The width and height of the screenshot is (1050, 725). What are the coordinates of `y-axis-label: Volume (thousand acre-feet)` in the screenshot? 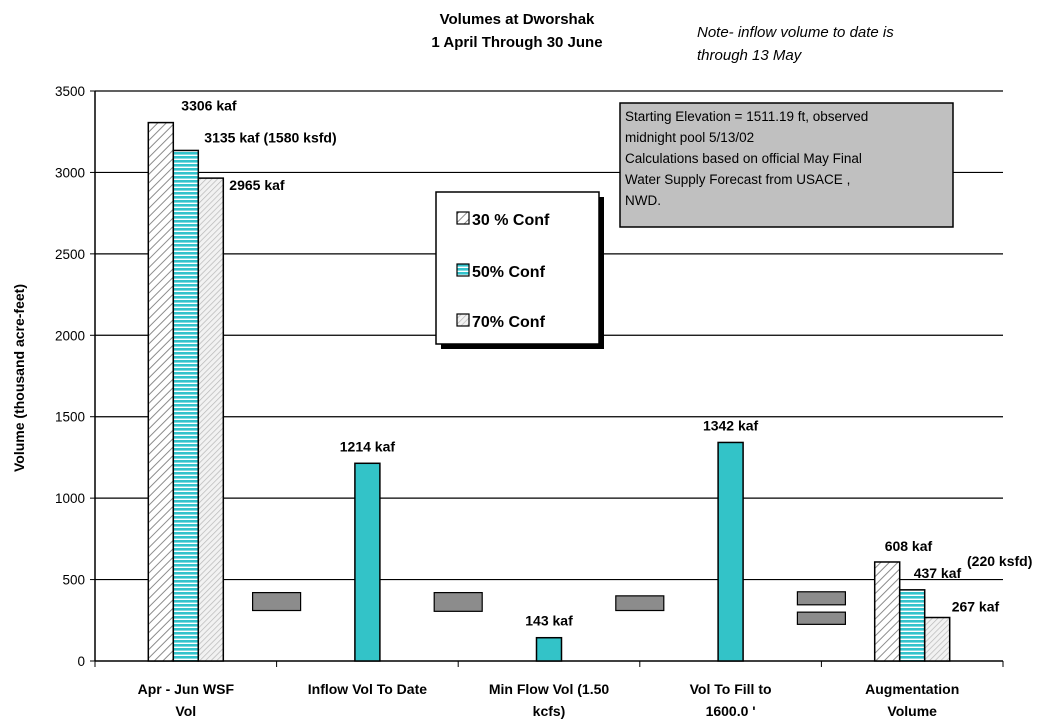 It's located at (19, 378).